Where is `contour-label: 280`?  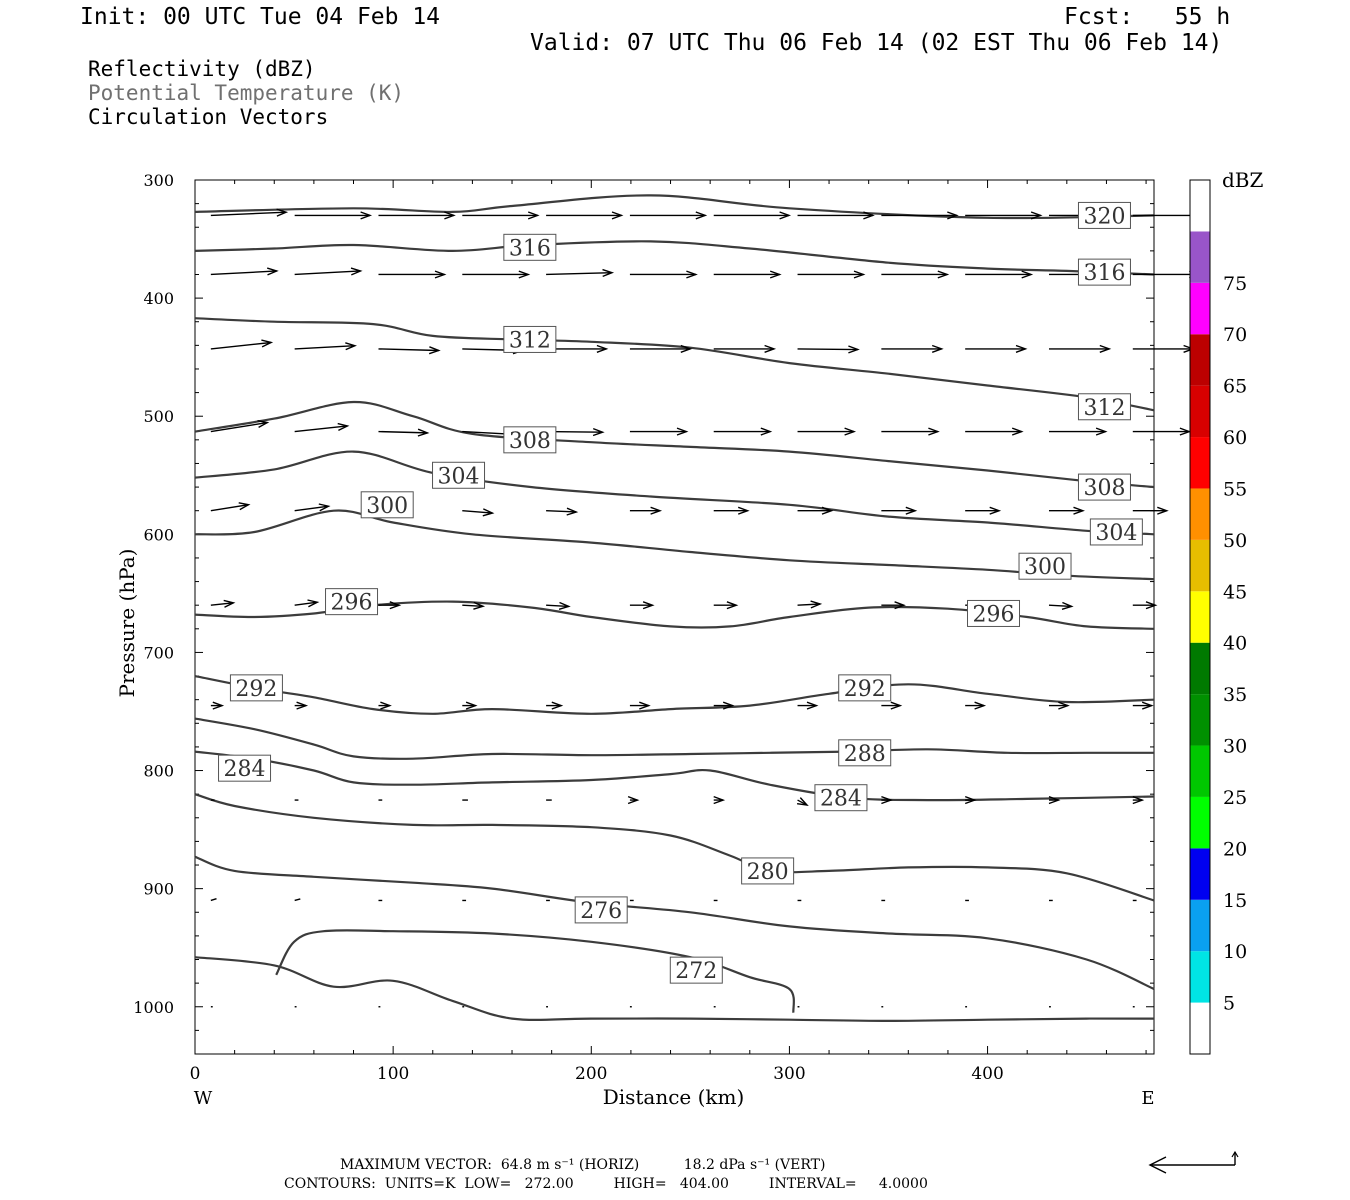 contour-label: 280 is located at coordinates (768, 872).